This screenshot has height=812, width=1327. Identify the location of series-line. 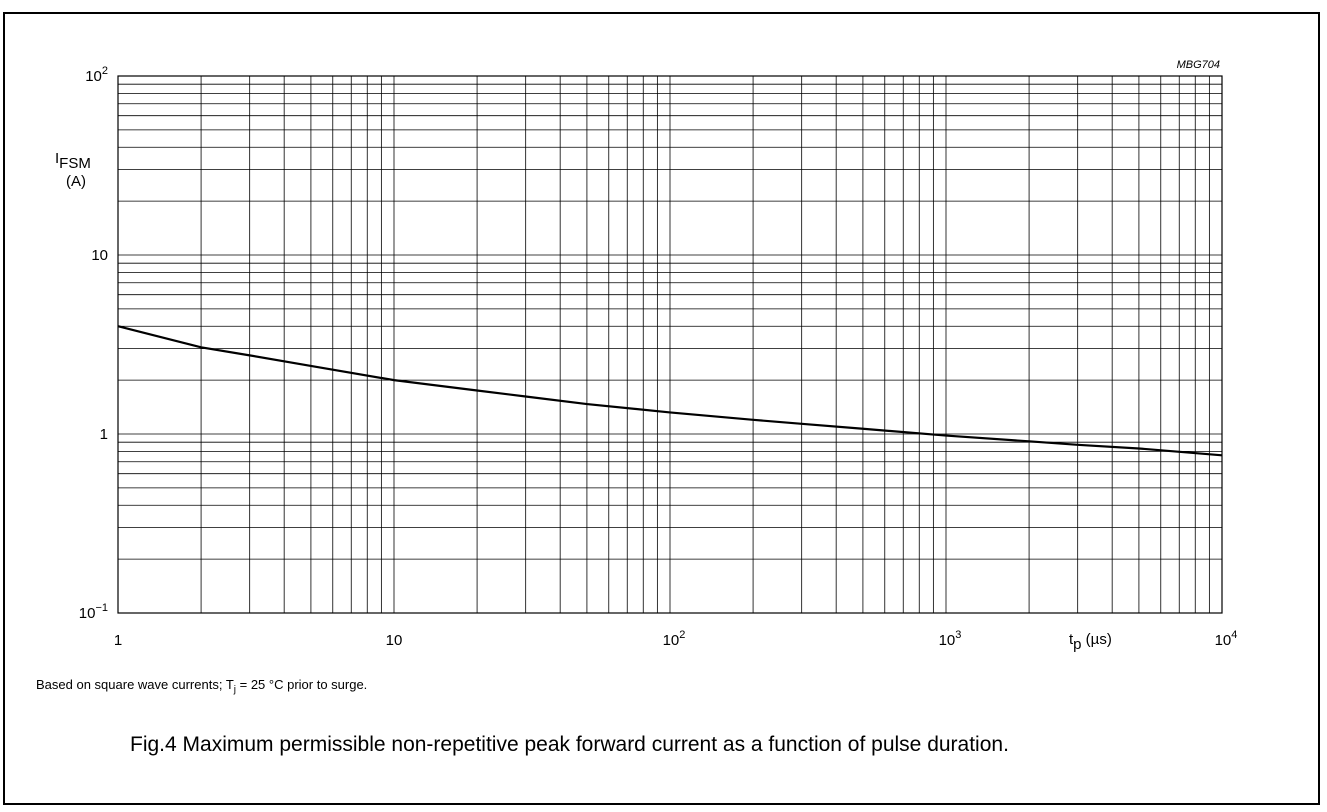
(670, 391).